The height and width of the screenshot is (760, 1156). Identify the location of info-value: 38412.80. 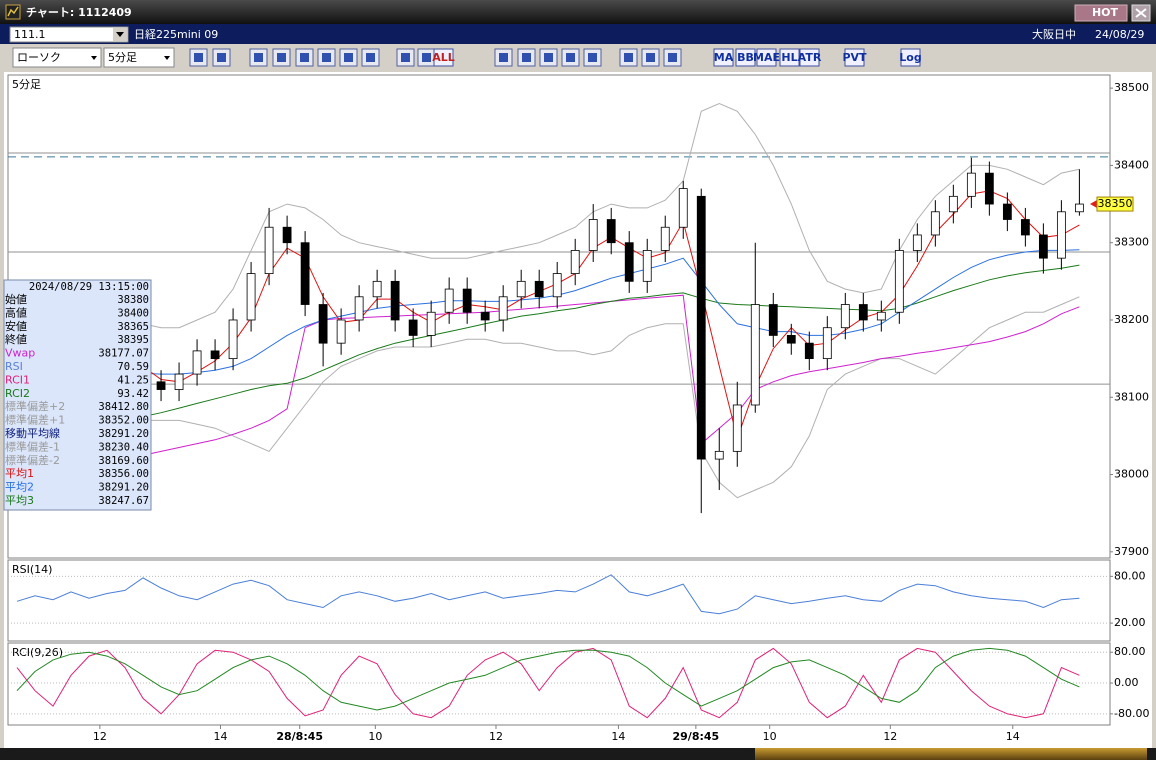
(123, 407).